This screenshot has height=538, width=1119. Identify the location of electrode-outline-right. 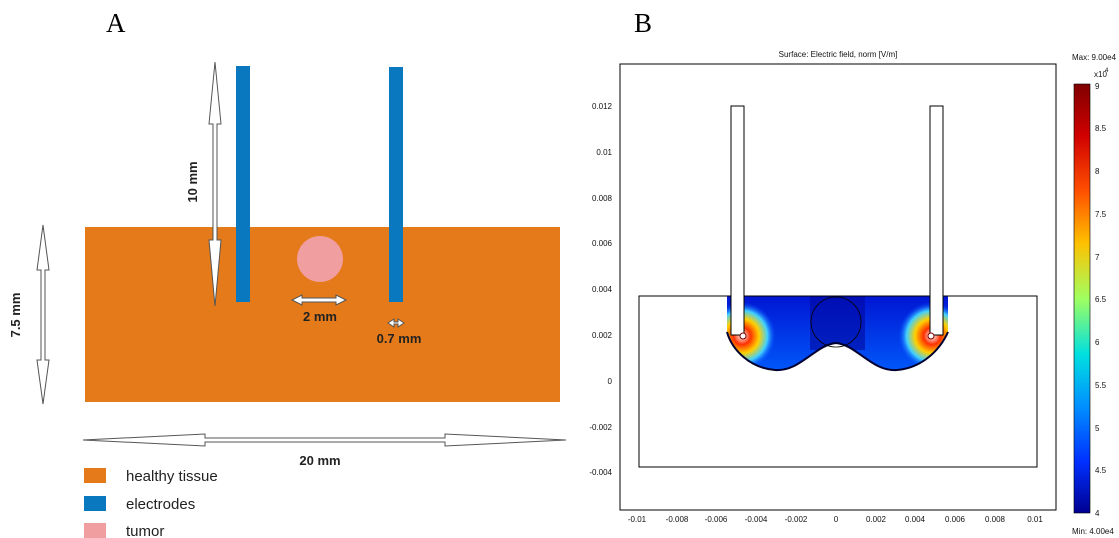
(936, 220).